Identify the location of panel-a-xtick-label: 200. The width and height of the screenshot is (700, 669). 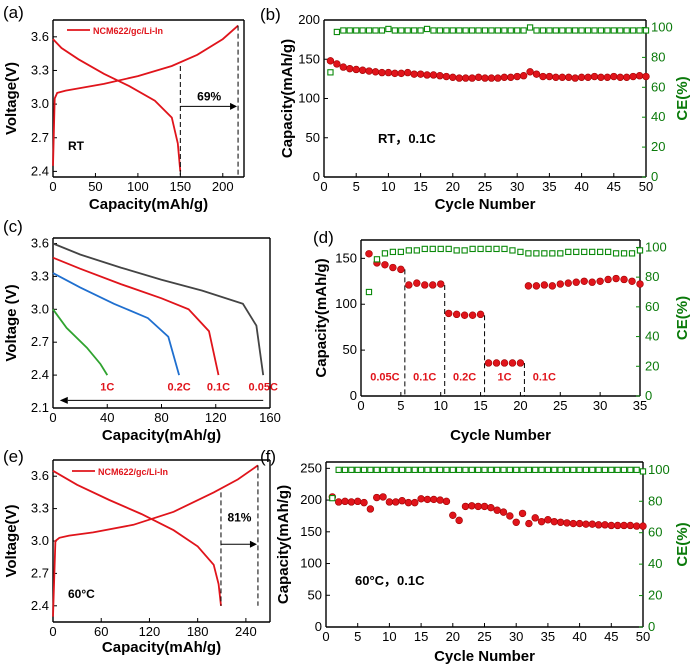
(223, 186).